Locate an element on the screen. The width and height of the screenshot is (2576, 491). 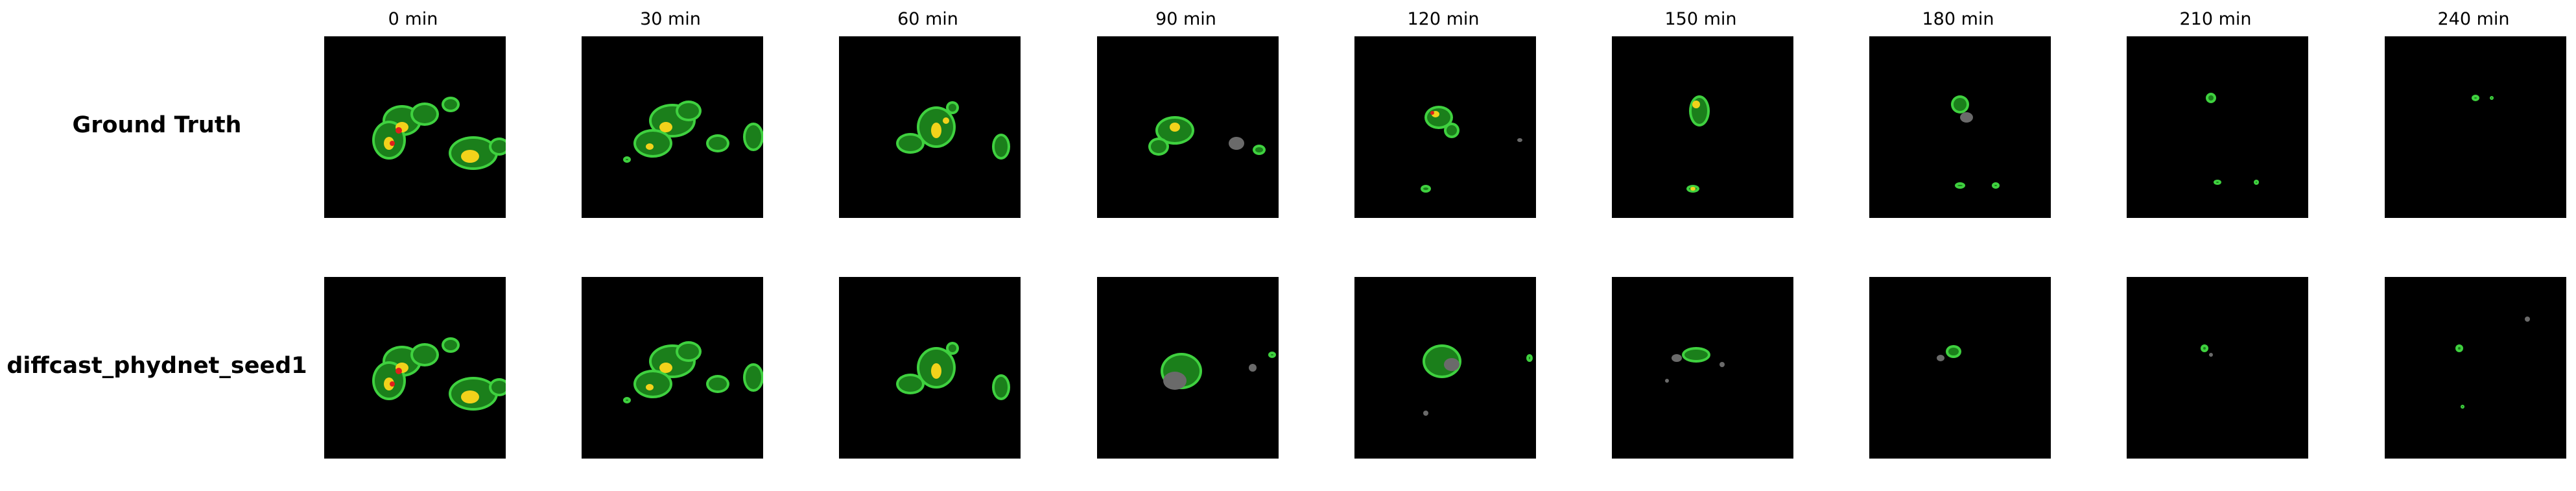
time-label-90: 90 min is located at coordinates (1185, 19).